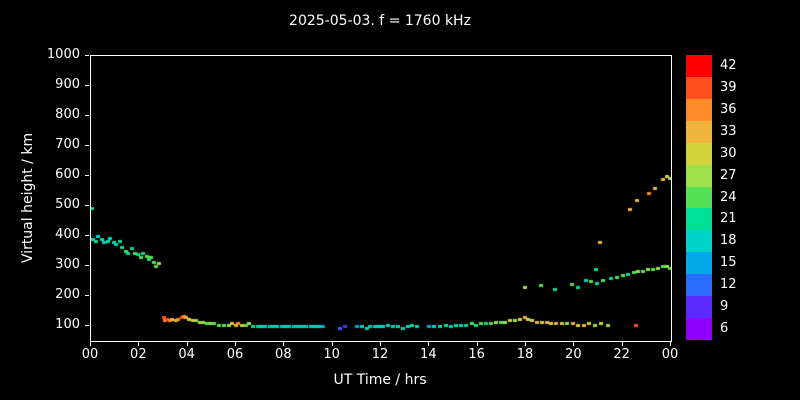  What do you see at coordinates (67, 114) in the screenshot?
I see `y-tick-label: 800` at bounding box center [67, 114].